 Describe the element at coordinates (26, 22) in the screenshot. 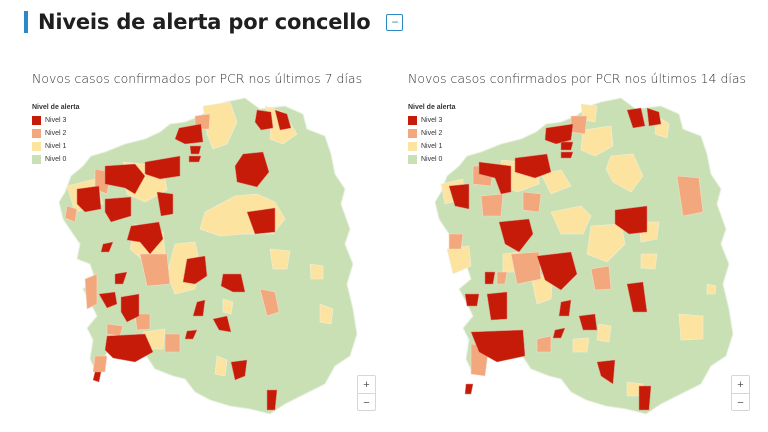

I see `accent-bar` at that location.